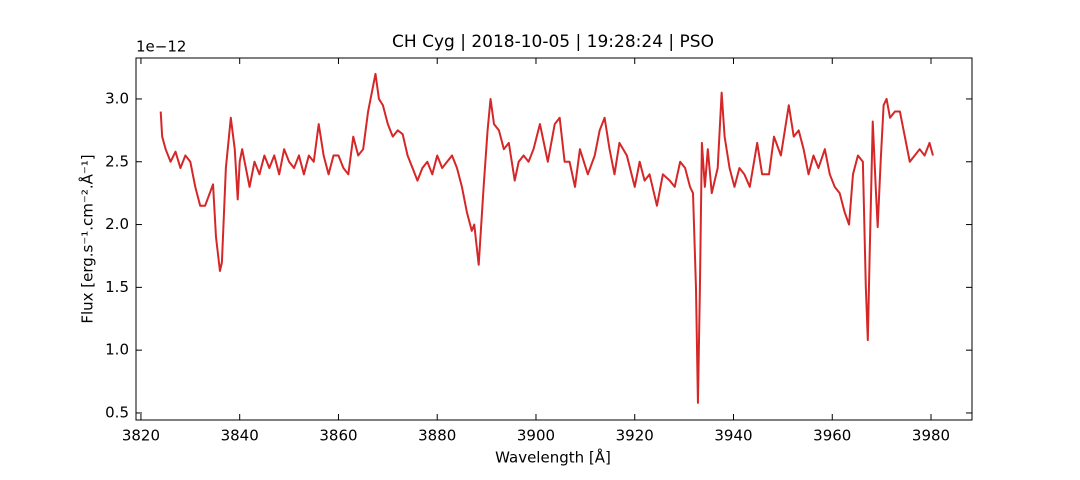 This screenshot has width=1080, height=480. Describe the element at coordinates (117, 350) in the screenshot. I see `y-tick-label: 1.0` at that location.